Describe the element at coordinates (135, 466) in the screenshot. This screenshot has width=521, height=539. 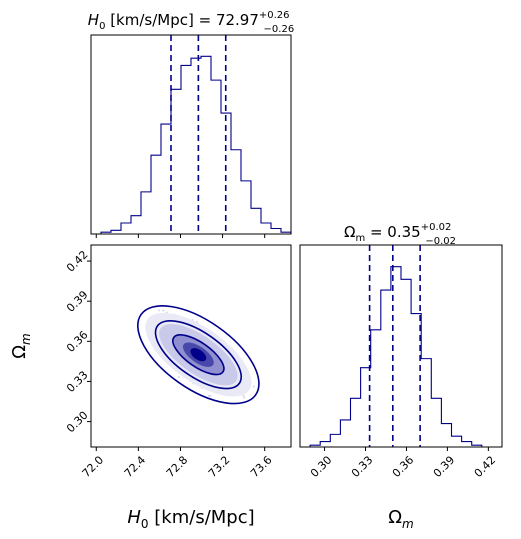
I see `joint-x-tick-label-1: 72.4` at that location.